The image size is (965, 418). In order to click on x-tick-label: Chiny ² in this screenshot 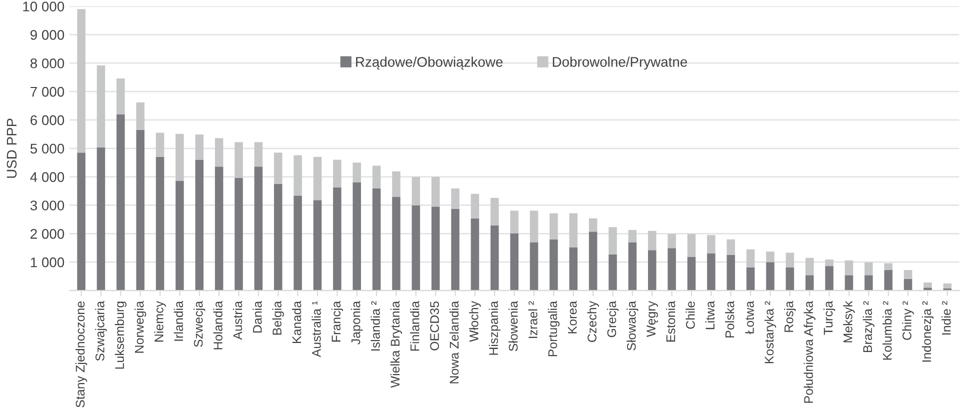, I will do `click(908, 320)`.